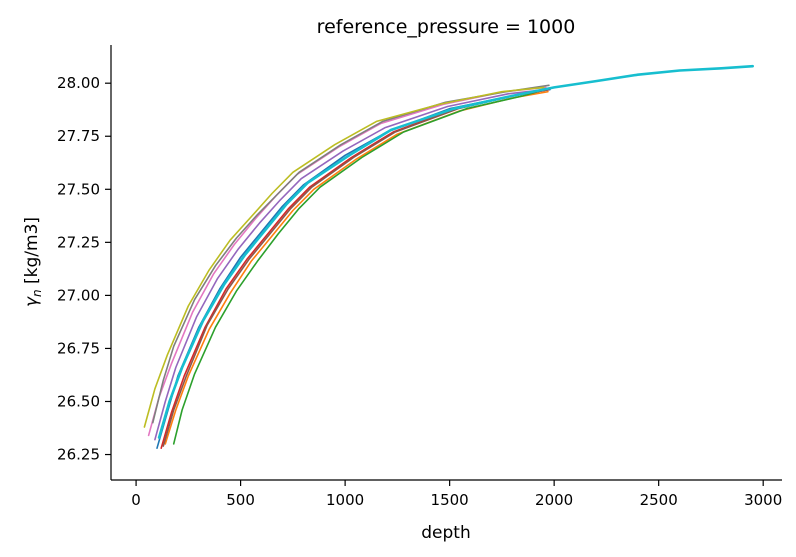  What do you see at coordinates (763, 500) in the screenshot?
I see `x-tick-label: 3000` at bounding box center [763, 500].